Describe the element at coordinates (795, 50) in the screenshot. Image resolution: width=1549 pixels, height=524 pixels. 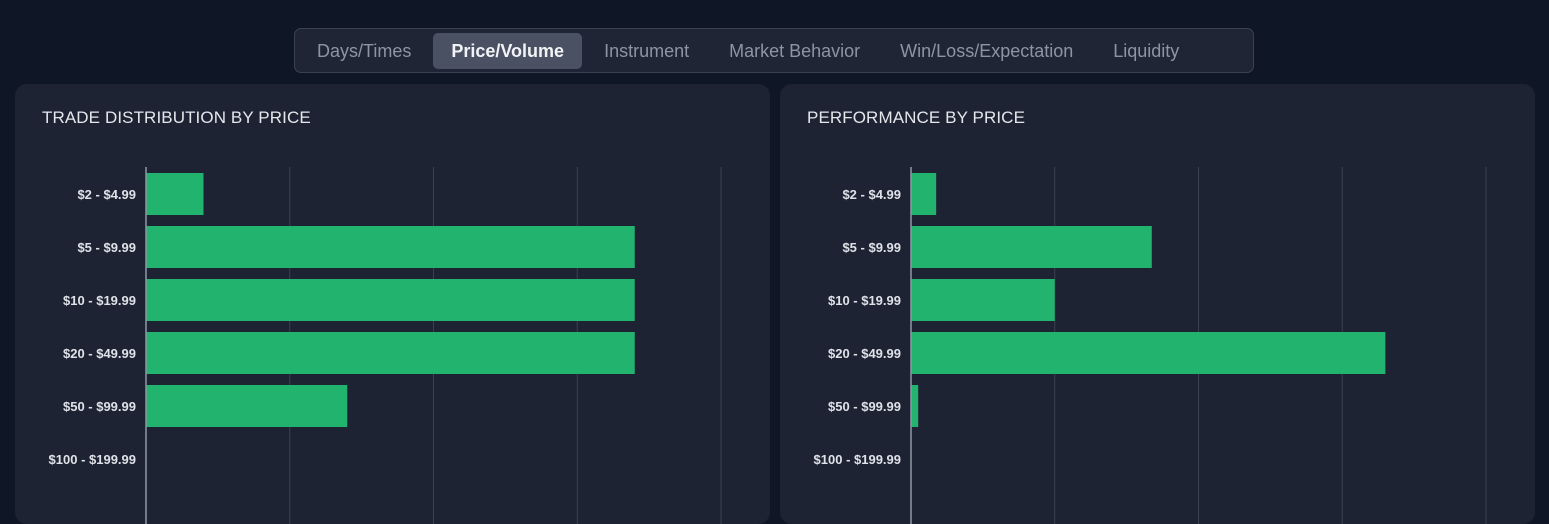
I see `tab-market-behavior: Market Behavior` at that location.